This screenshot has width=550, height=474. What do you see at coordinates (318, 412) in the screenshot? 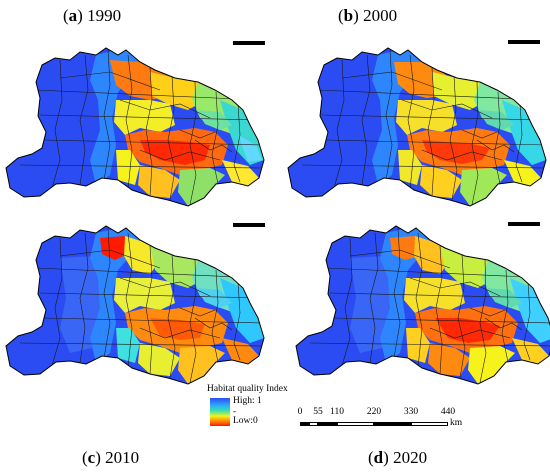
I see `scale-tick-label: 55` at bounding box center [318, 412].